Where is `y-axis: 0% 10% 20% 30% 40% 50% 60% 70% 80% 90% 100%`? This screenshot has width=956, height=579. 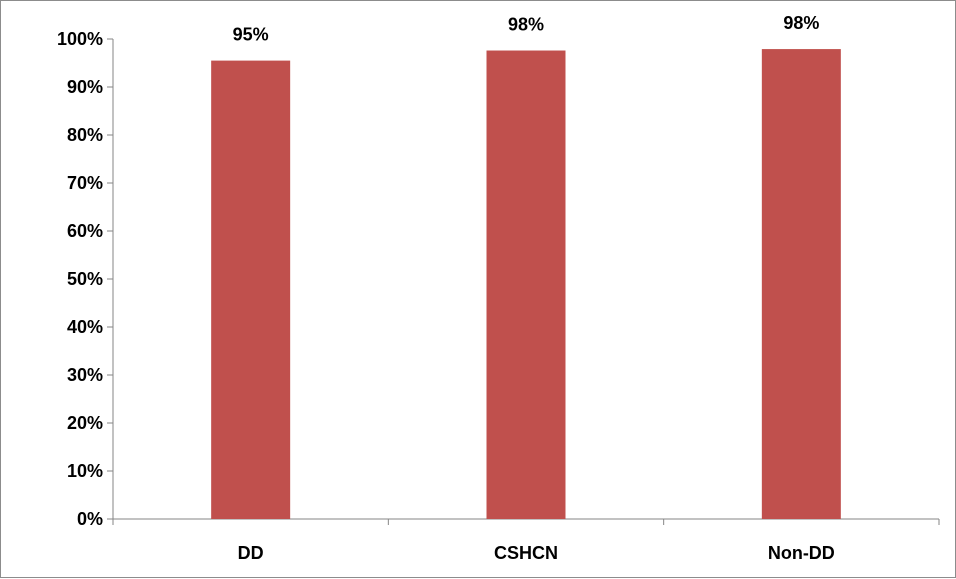
y-axis: 0% 10% 20% 30% 40% 50% 60% 70% 80% 90% 100% is located at coordinates (85, 279).